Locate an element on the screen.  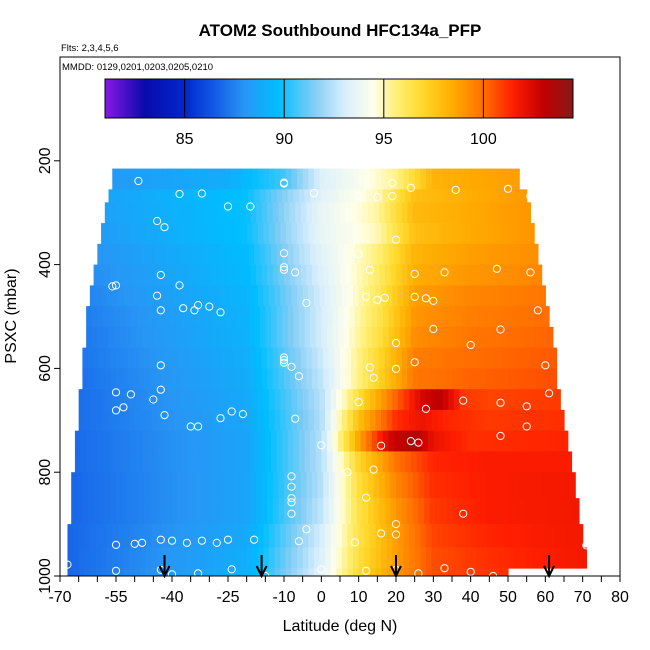
chart-title: ATOM2 Southbound HFC134a_PFP is located at coordinates (340, 30).